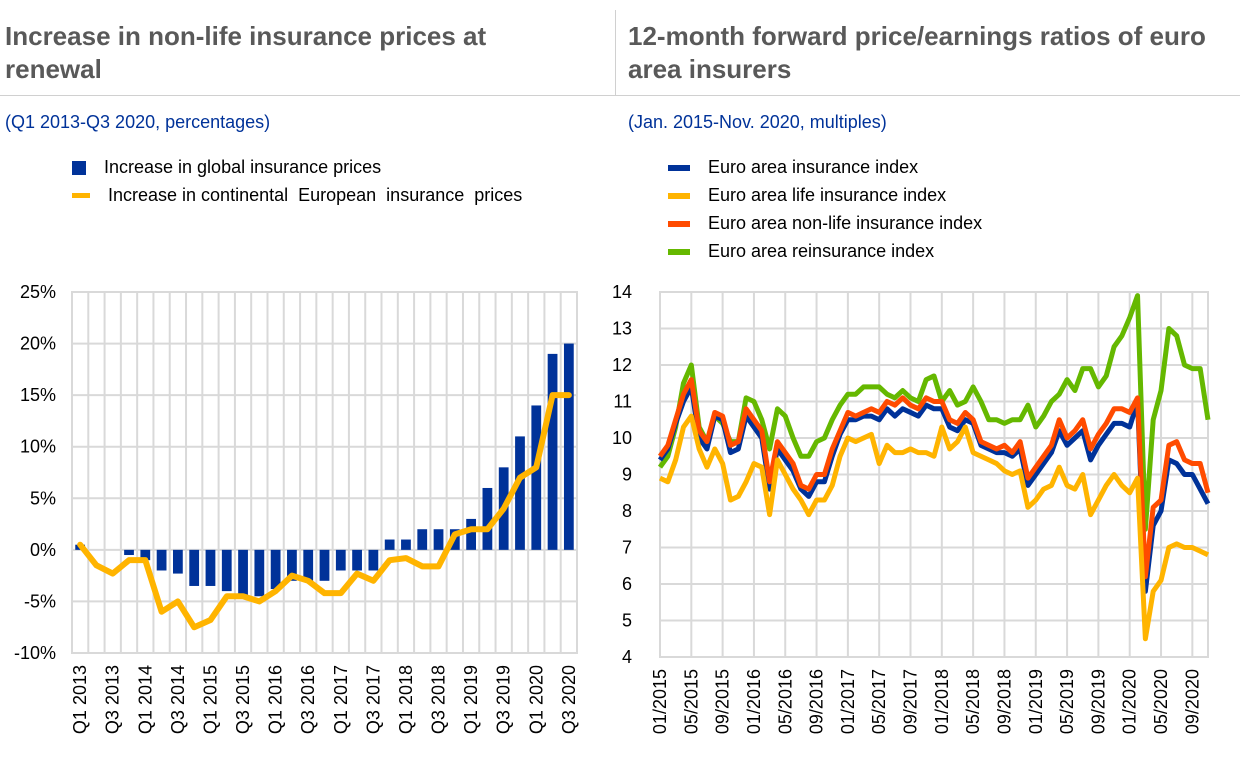  Describe the element at coordinates (43, 550) in the screenshot. I see `y-tick-label: 0%` at that location.